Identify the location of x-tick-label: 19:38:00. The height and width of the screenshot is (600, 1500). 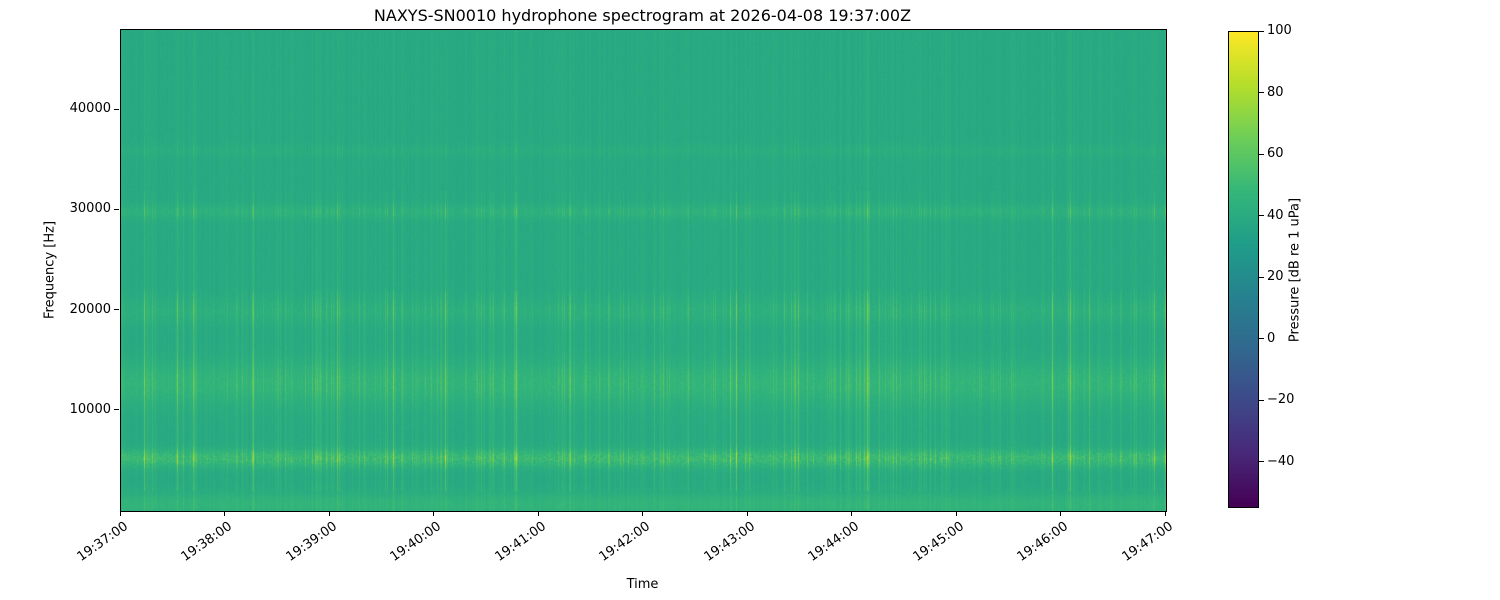
(207, 542).